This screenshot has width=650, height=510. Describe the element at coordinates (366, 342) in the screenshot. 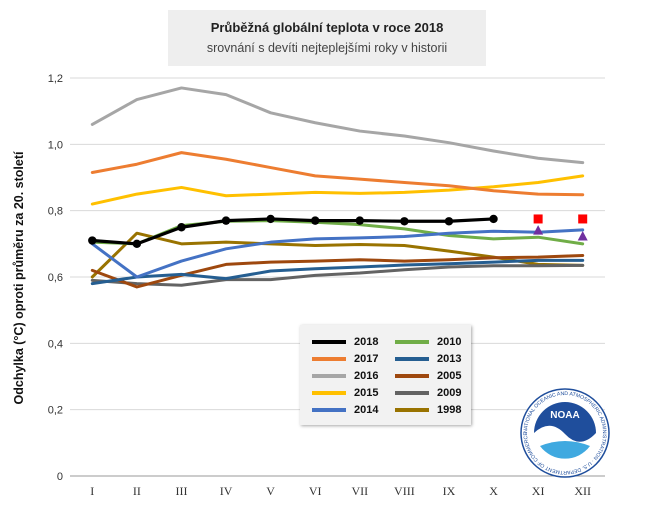

I see `legend-label: 2018` at that location.